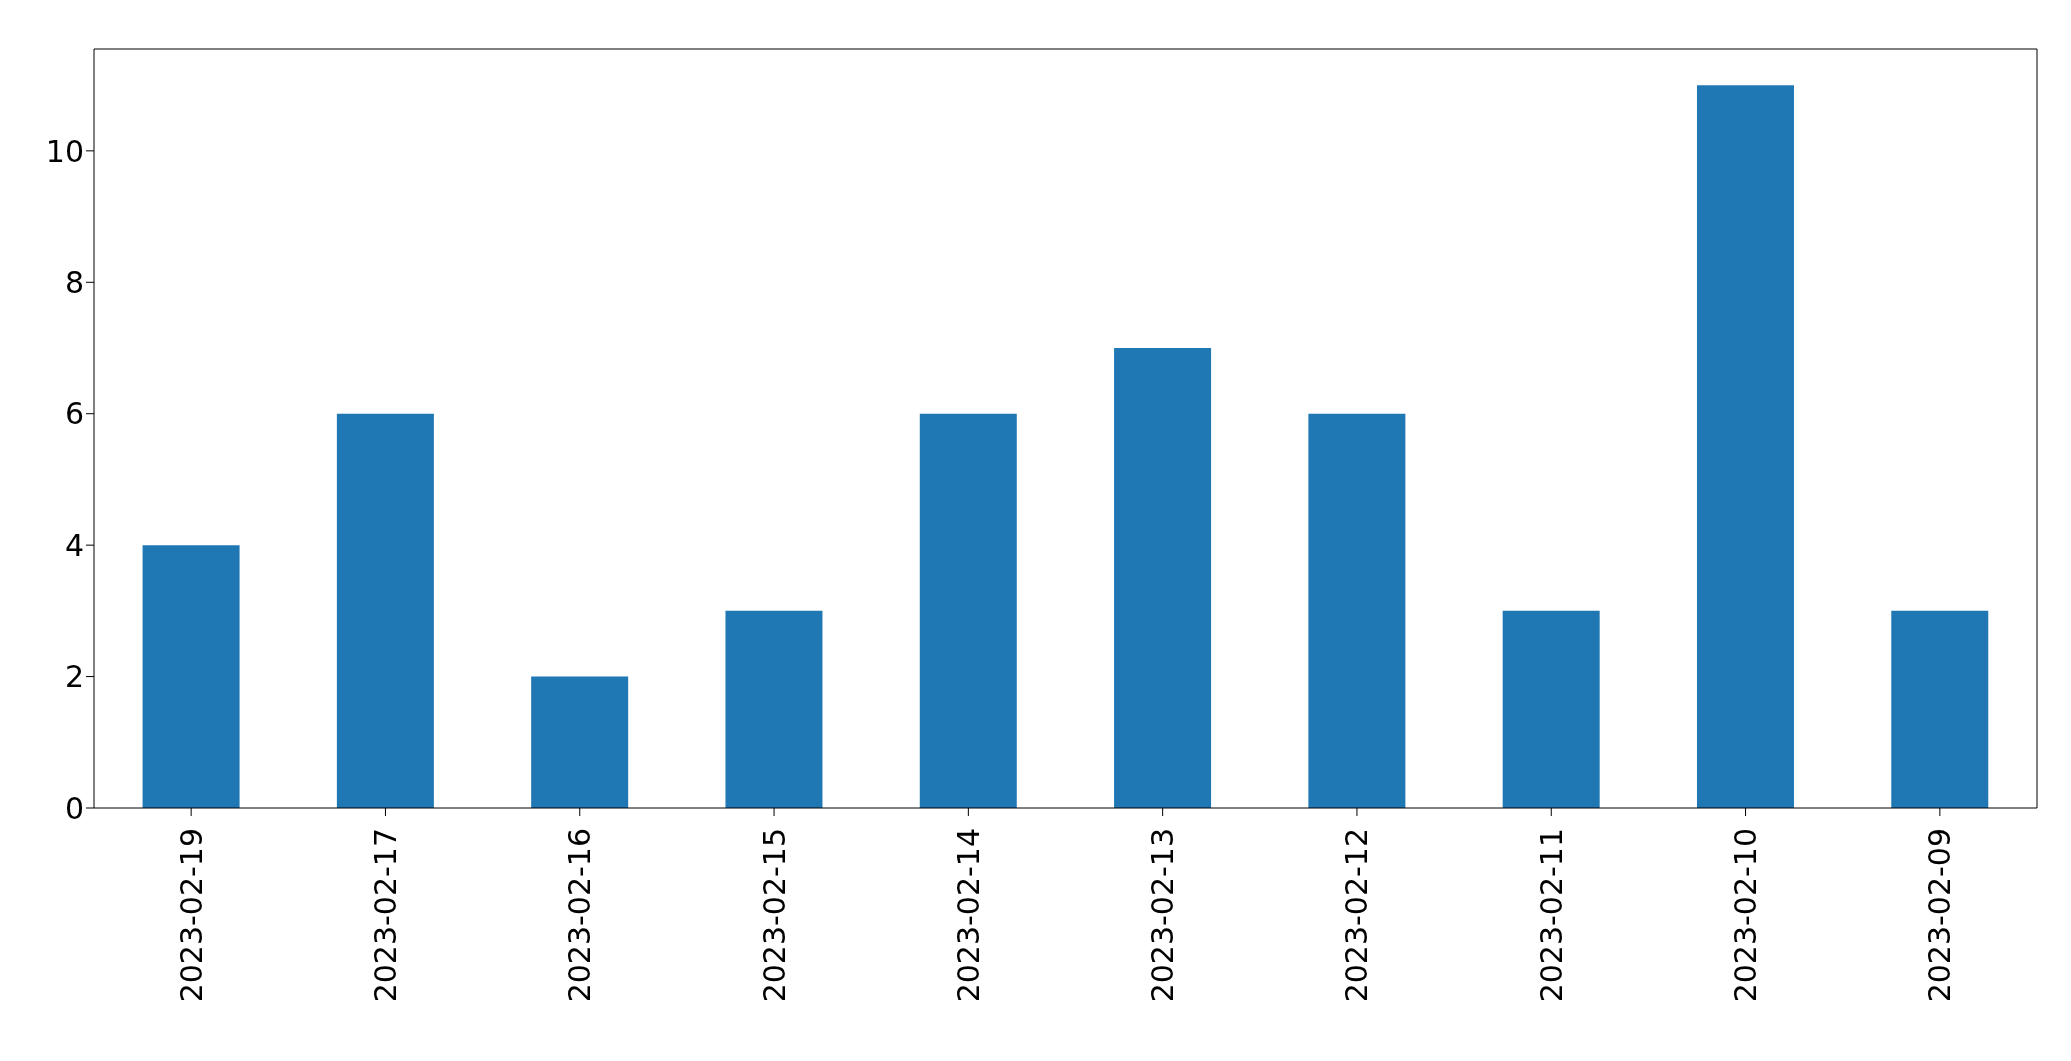 The width and height of the screenshot is (2071, 1061). What do you see at coordinates (74, 545) in the screenshot?
I see `y-tick-label: 4` at bounding box center [74, 545].